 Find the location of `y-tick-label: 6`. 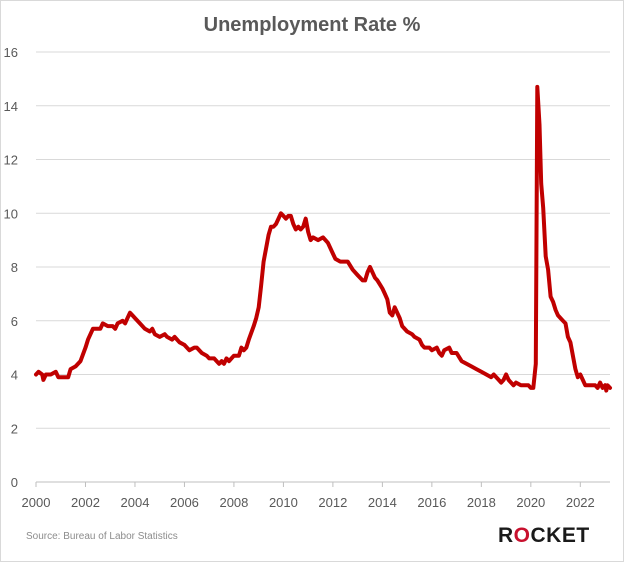

y-tick-label: 6 is located at coordinates (14, 321).